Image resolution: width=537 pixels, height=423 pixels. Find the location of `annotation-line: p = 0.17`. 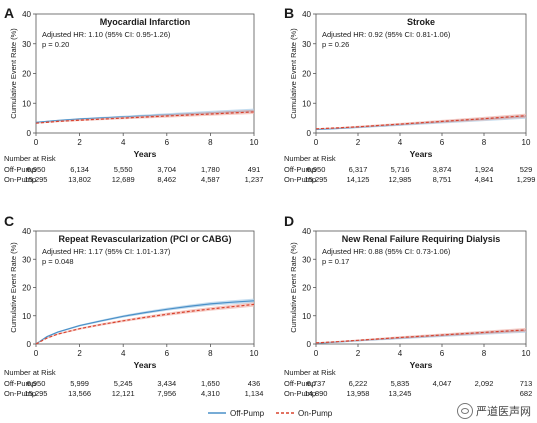

annotation-line: p = 0.17 is located at coordinates (335, 261).